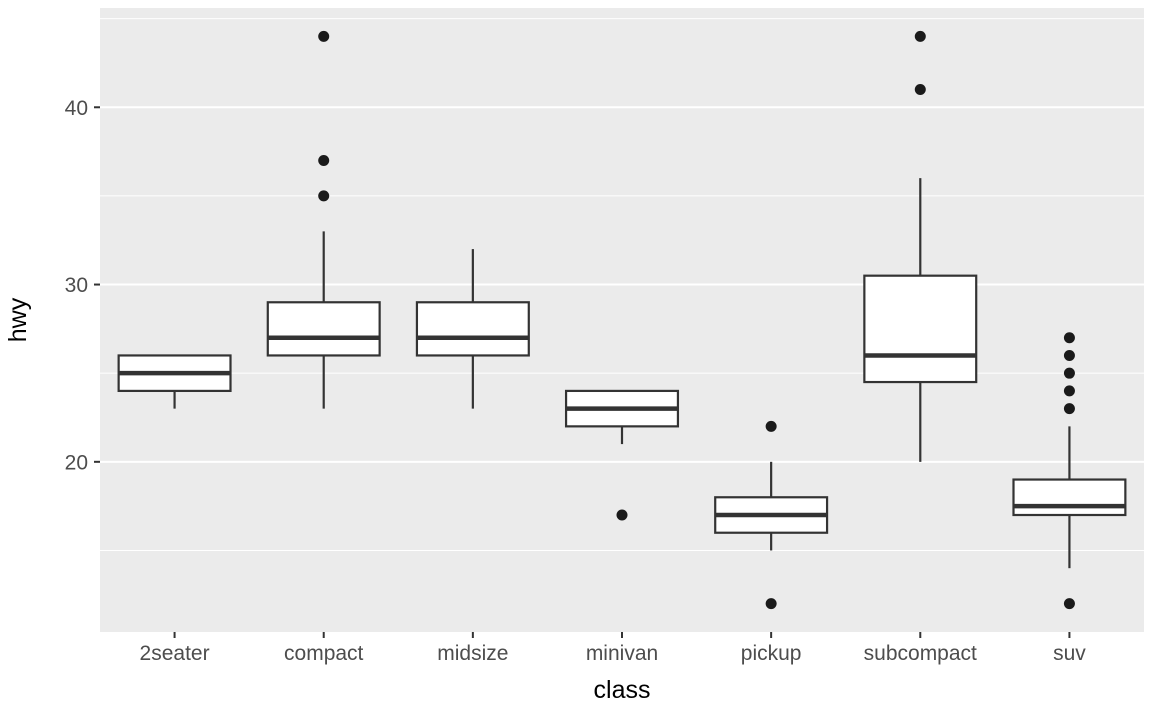 The width and height of the screenshot is (1152, 711). I want to click on x-tick-label: subcompact, so click(920, 653).